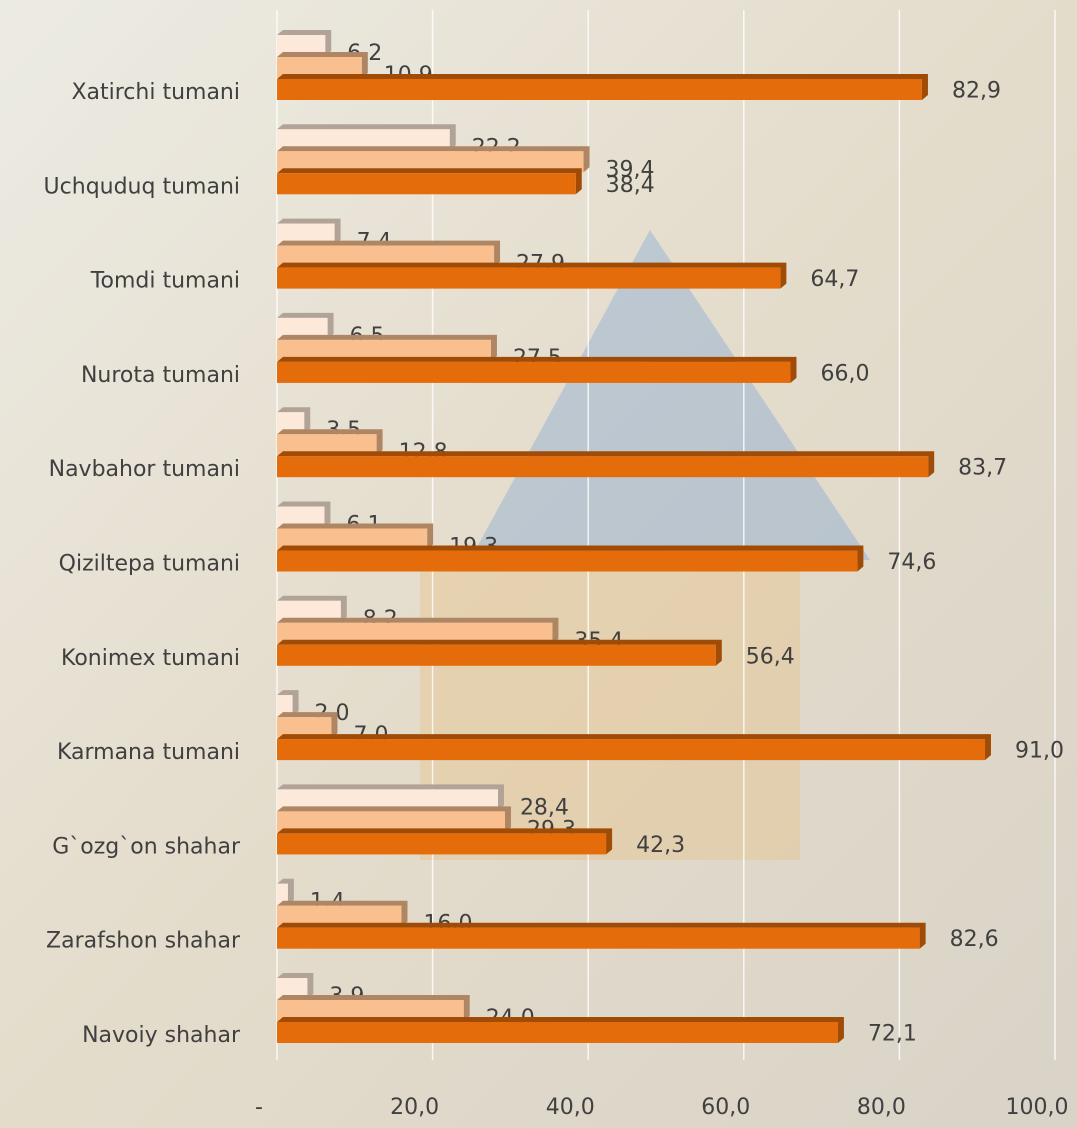  I want to click on value-label: 91,0, so click(1039, 751).